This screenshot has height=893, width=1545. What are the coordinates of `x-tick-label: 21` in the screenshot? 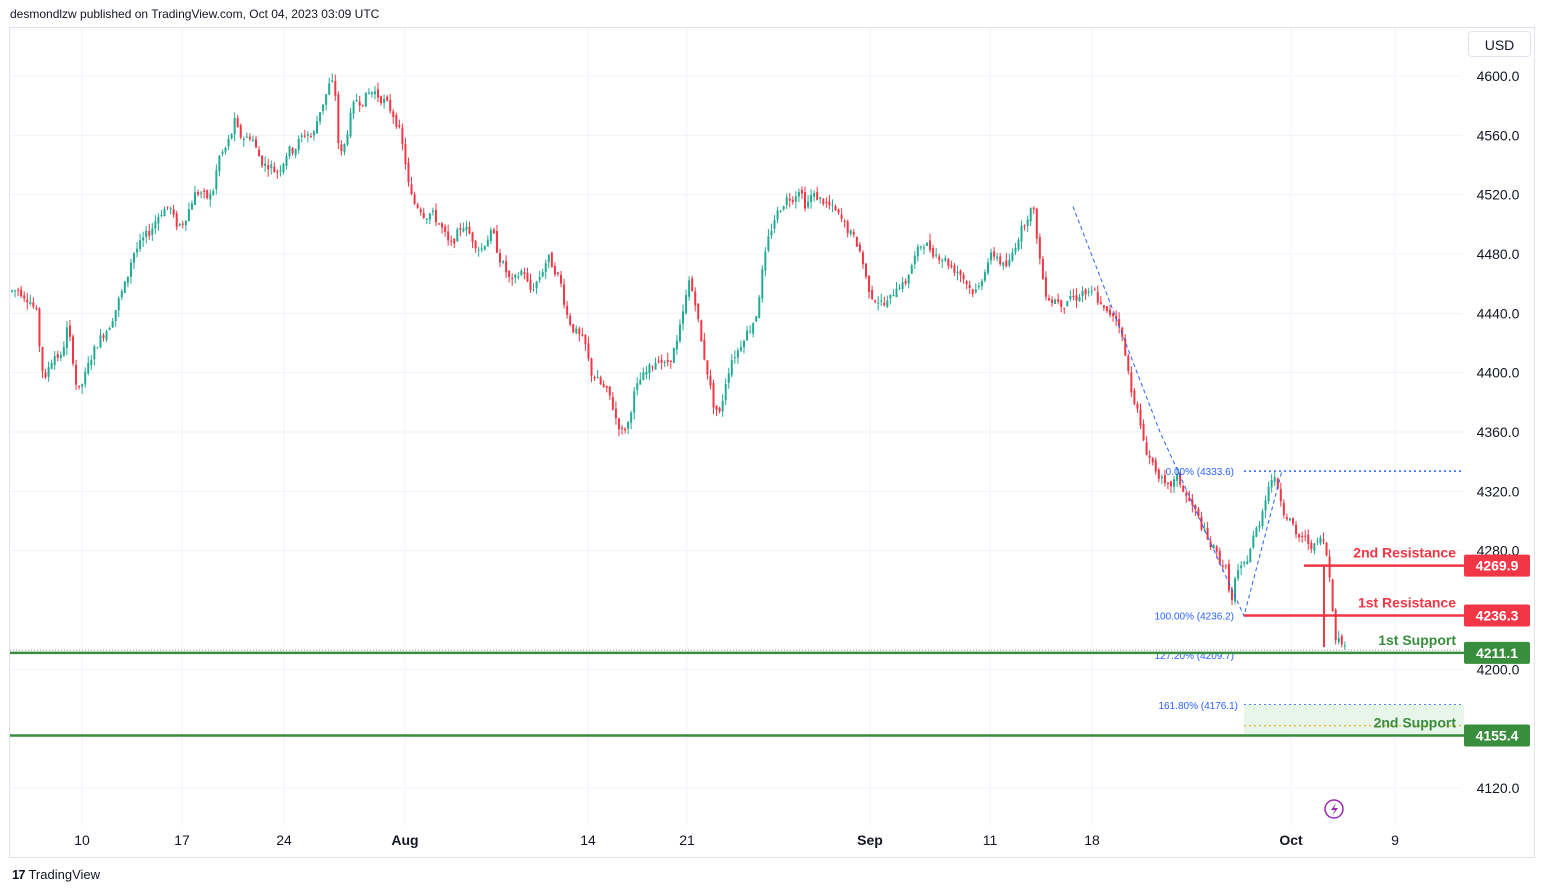 It's located at (687, 840).